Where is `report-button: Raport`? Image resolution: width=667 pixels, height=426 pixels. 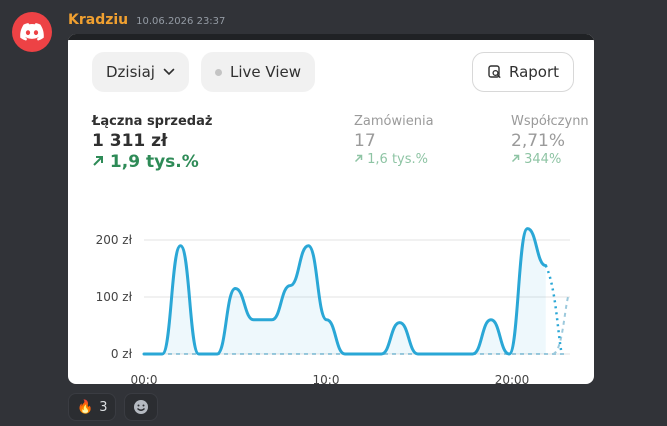 report-button: Raport is located at coordinates (523, 72).